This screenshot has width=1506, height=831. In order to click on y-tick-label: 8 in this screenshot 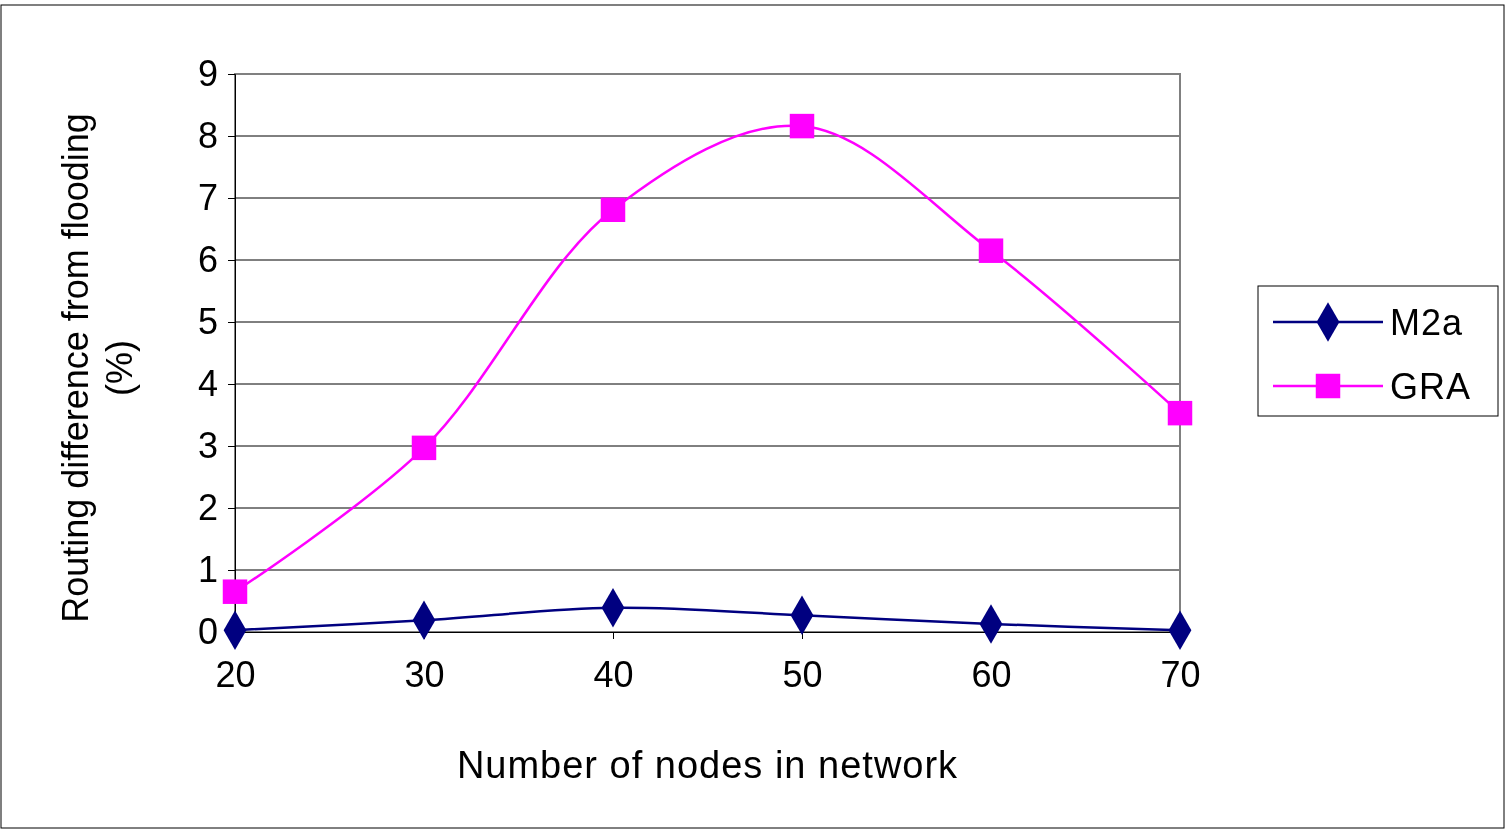, I will do `click(207, 136)`.